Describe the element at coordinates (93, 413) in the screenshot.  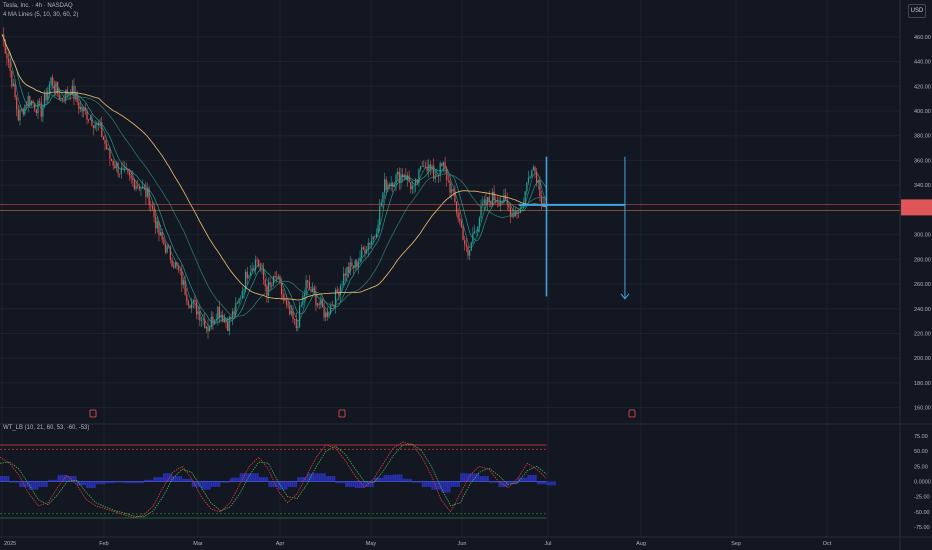
I see `event-marker-icon` at that location.